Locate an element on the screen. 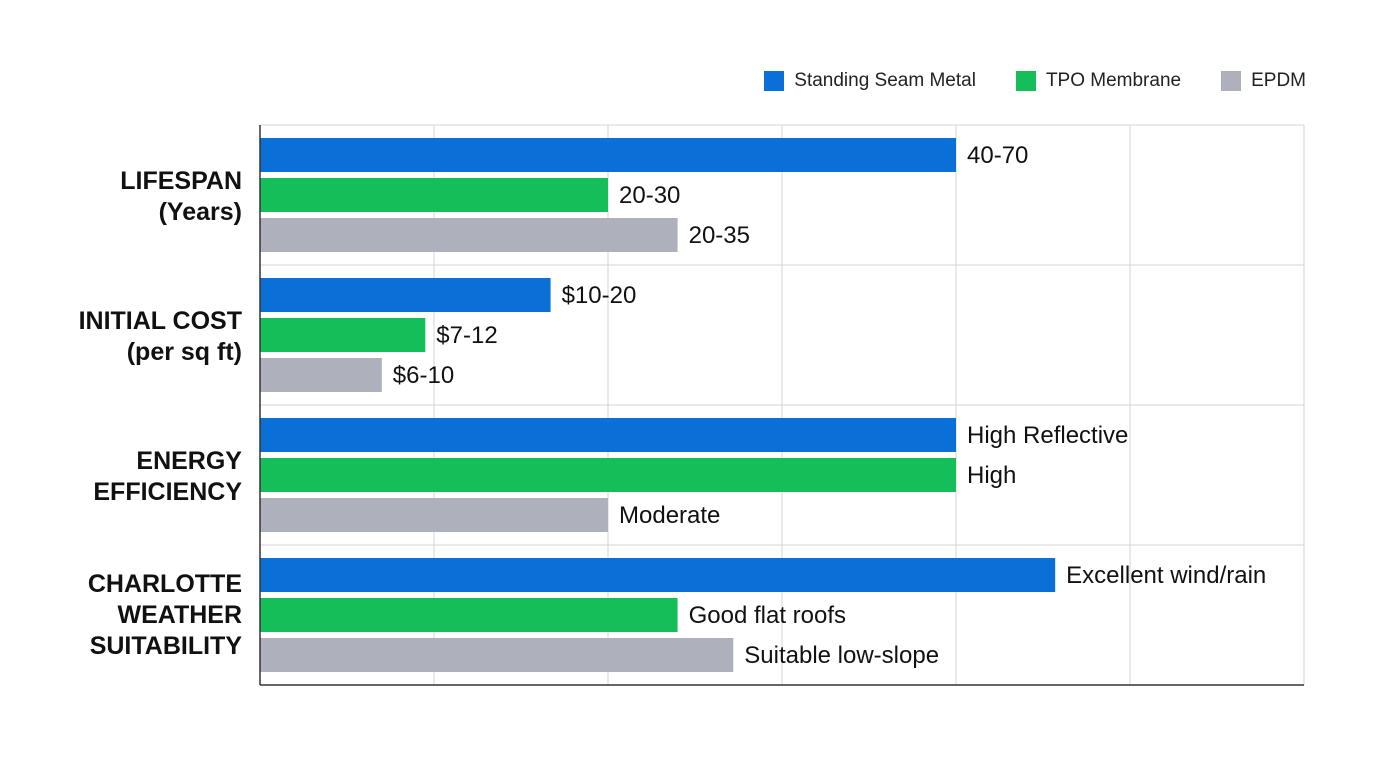 This screenshot has height=768, width=1376. legend-item-metal: Standing Seam Metal is located at coordinates (870, 81).